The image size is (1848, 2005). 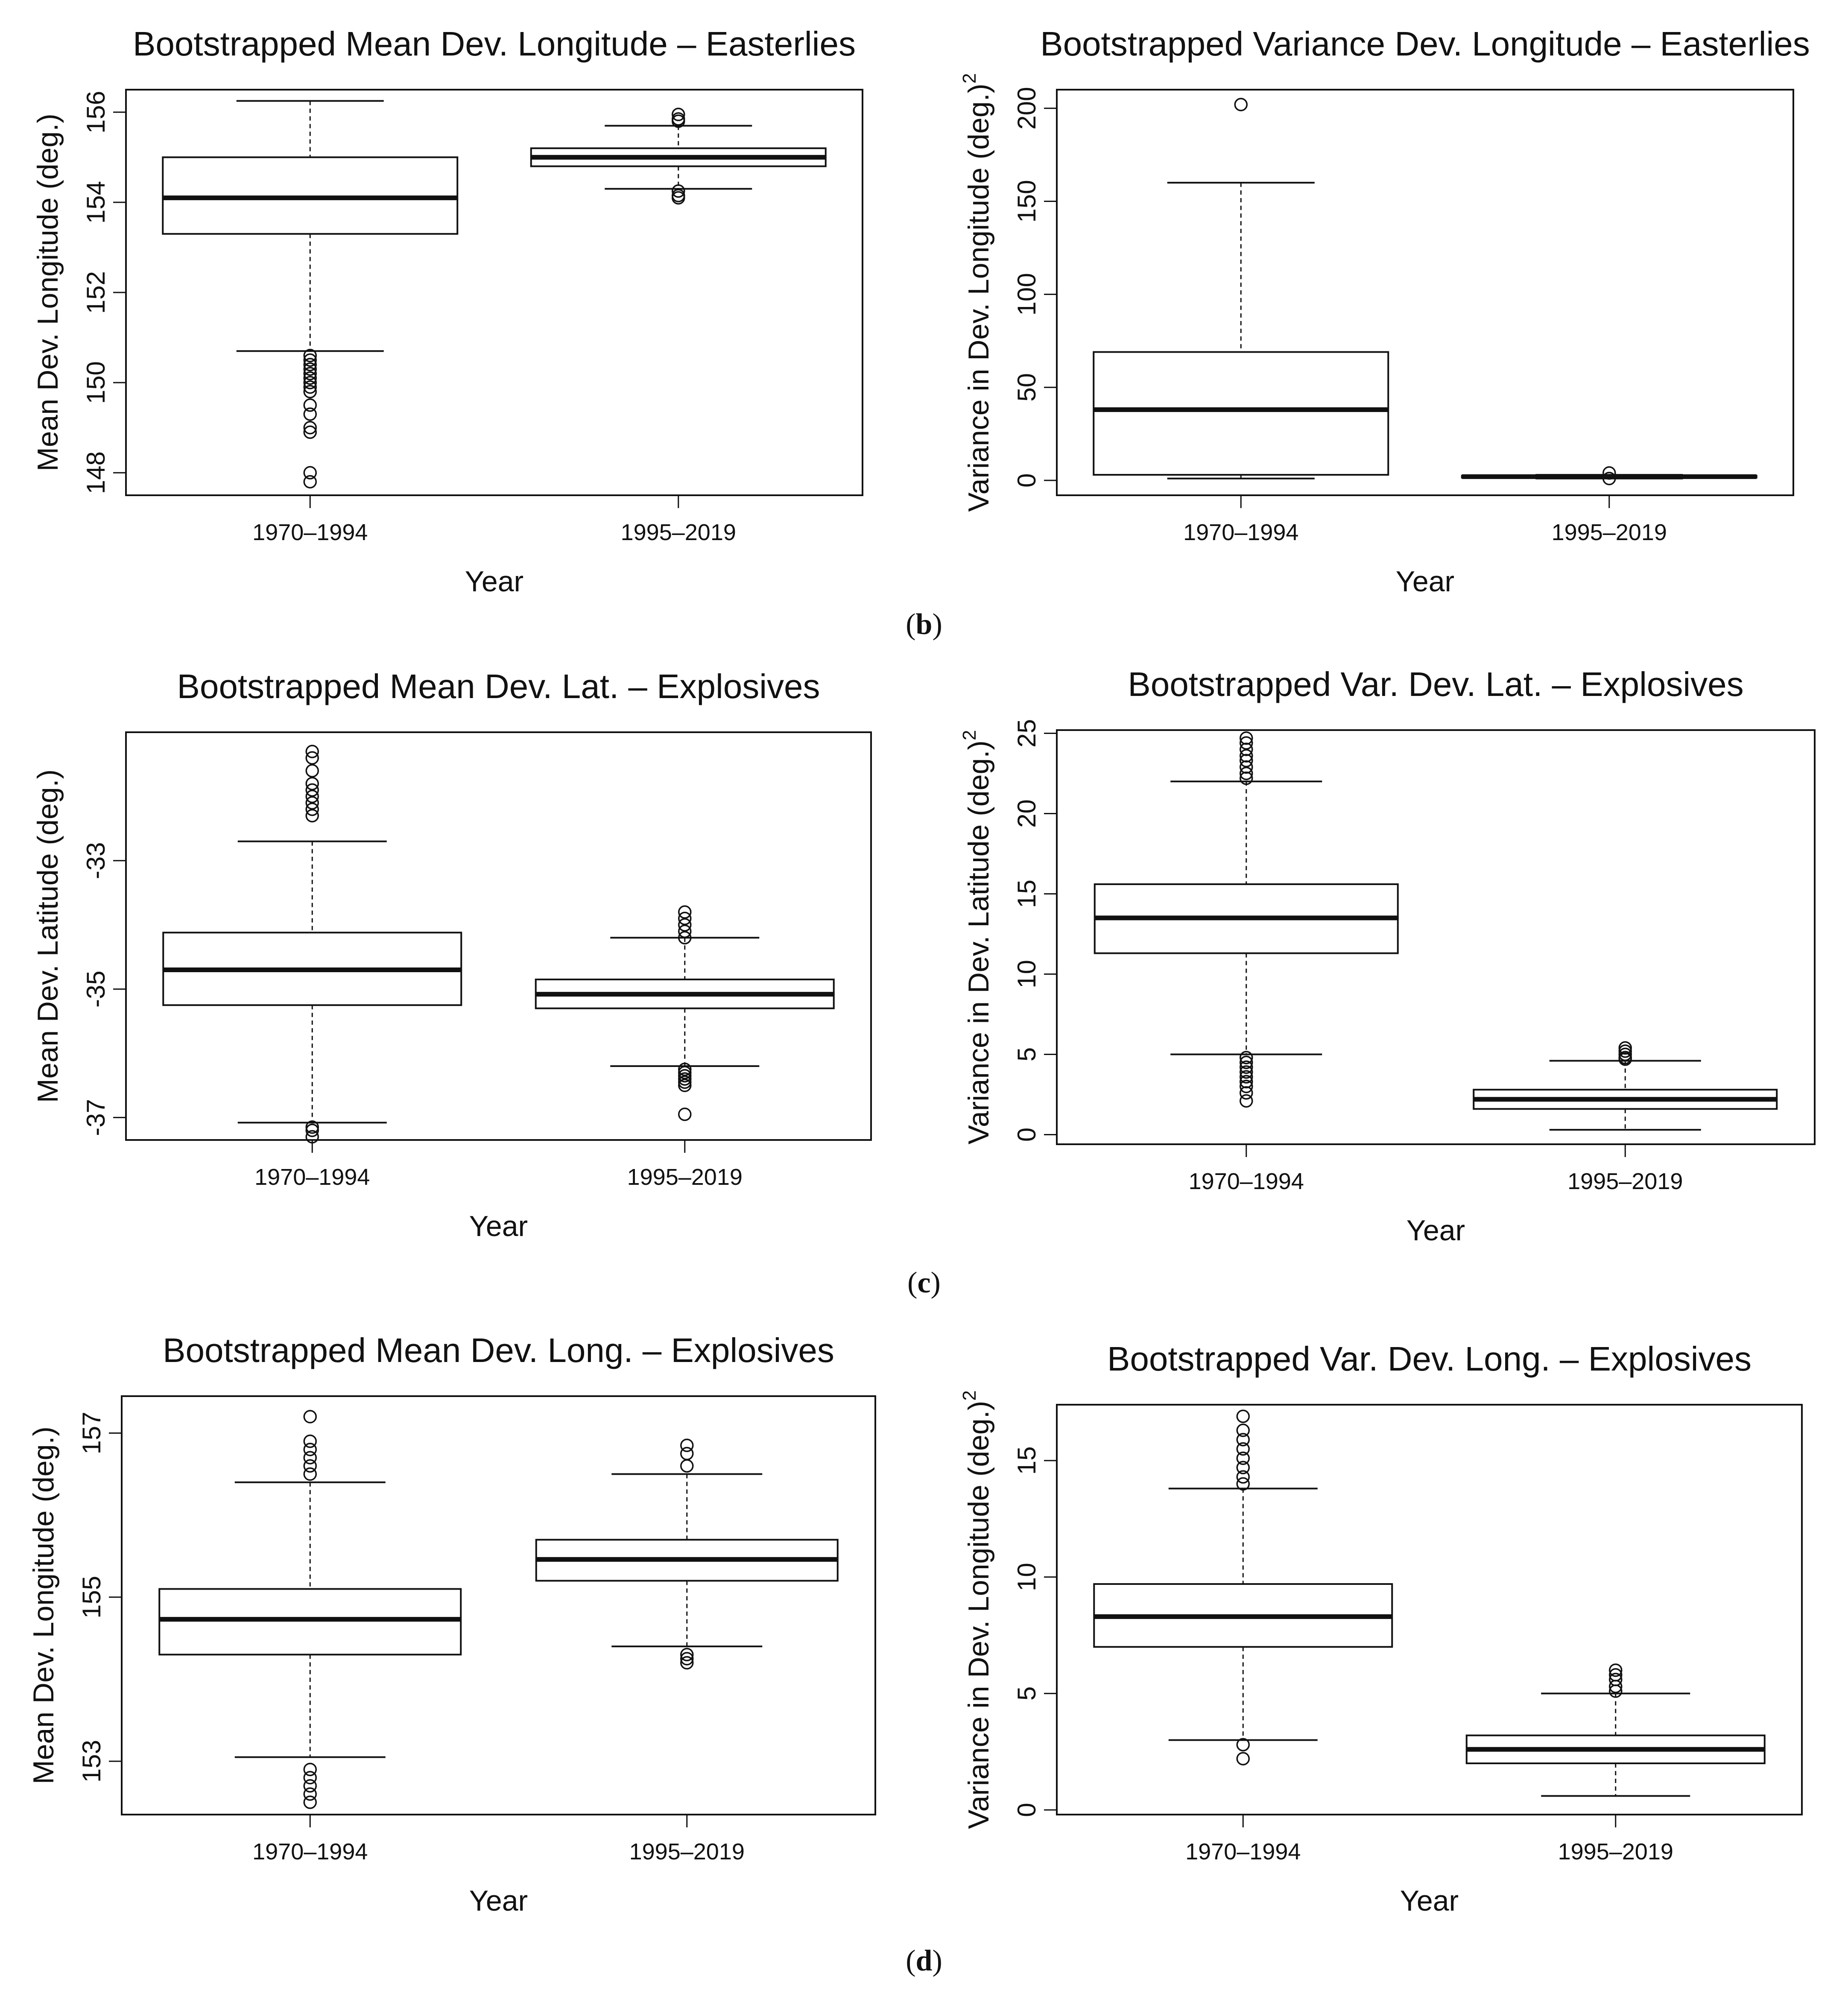 I want to click on y-tick-label: 100, so click(x=1026, y=294).